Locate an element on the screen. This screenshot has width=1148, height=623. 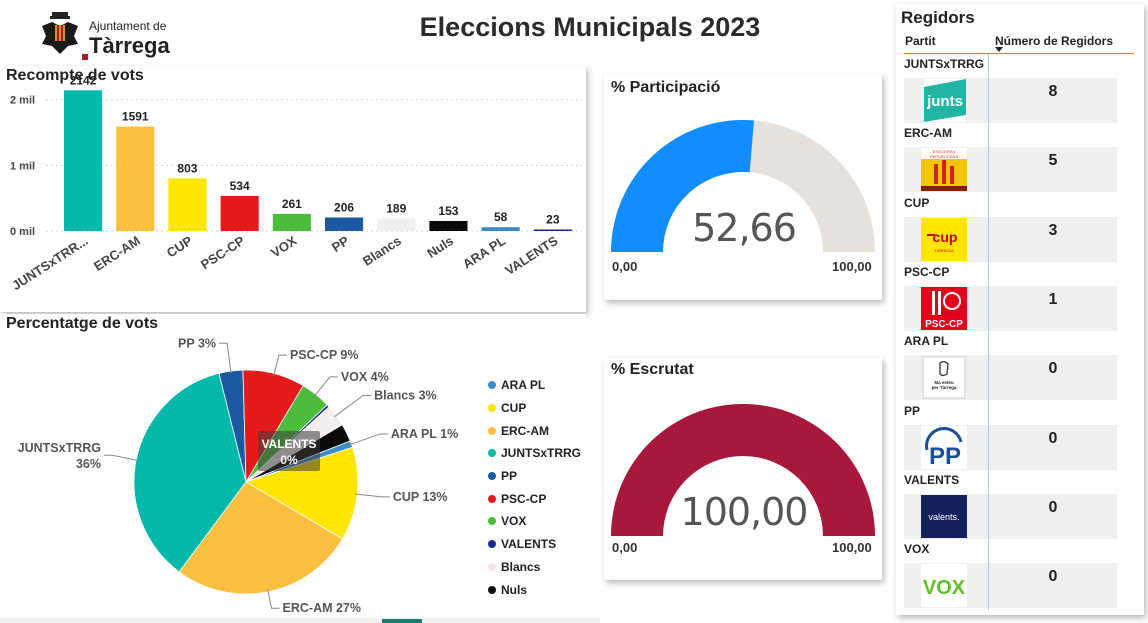
bar-cup is located at coordinates (187, 204).